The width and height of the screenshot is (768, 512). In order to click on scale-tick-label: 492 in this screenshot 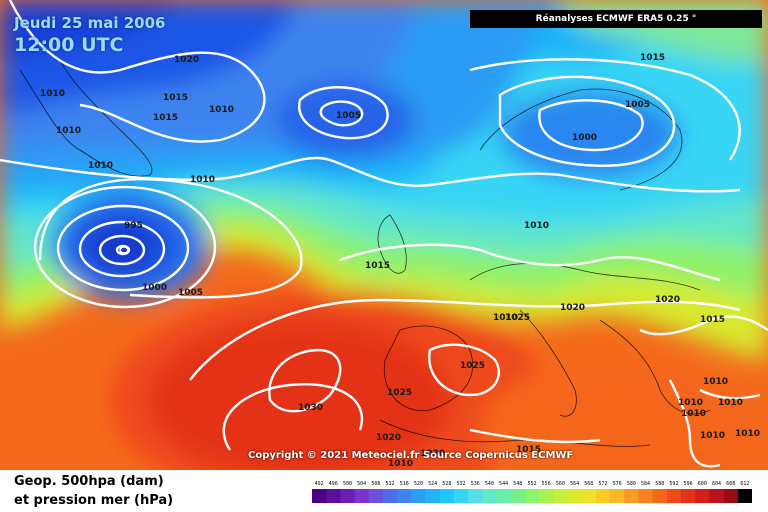, I will do `click(319, 484)`.